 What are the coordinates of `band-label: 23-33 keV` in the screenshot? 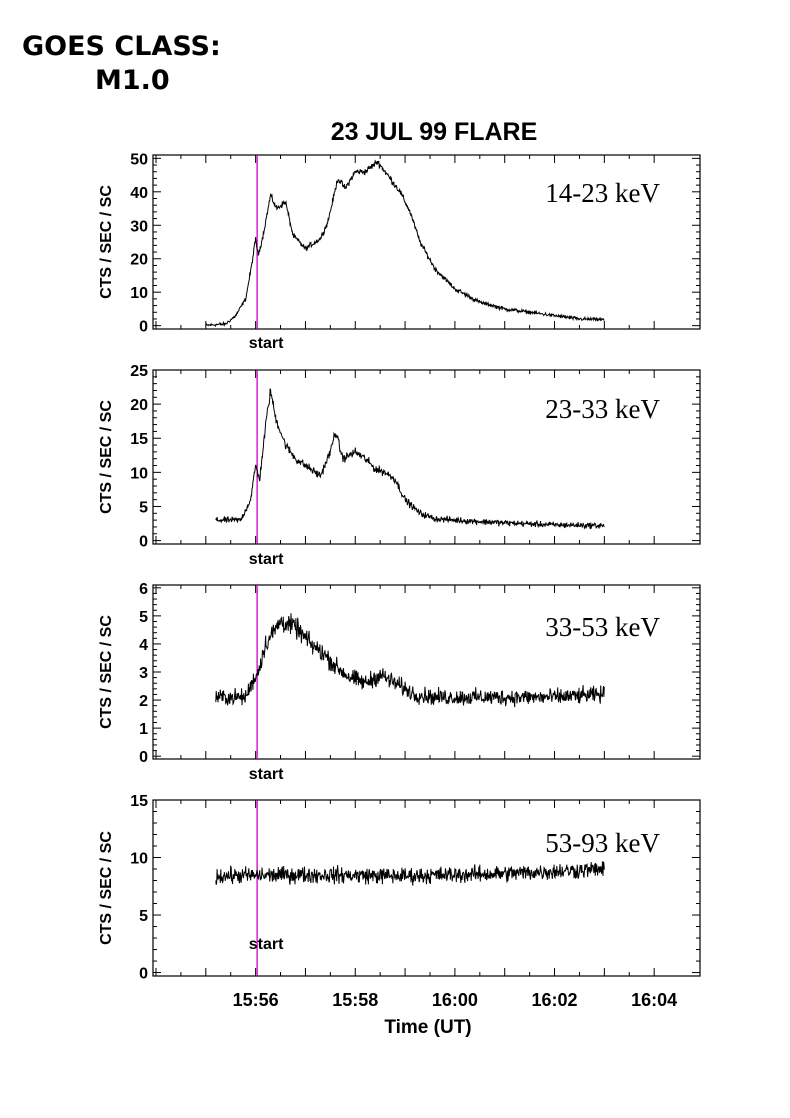 It's located at (602, 409).